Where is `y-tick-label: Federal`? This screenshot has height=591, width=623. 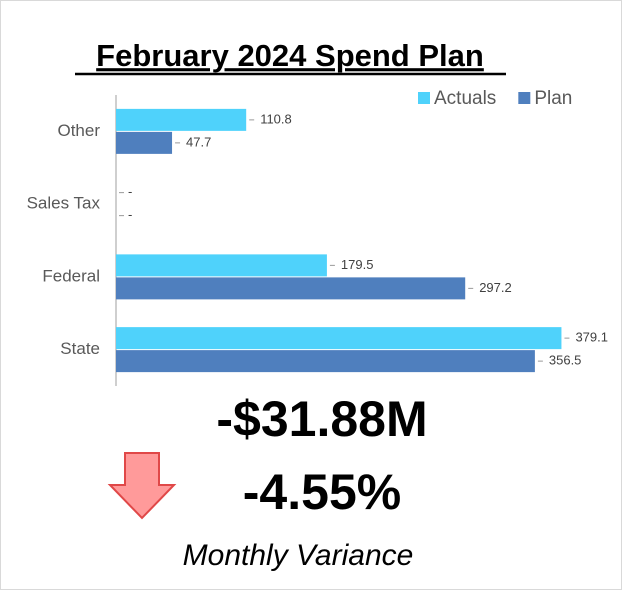 y-tick-label: Federal is located at coordinates (71, 275).